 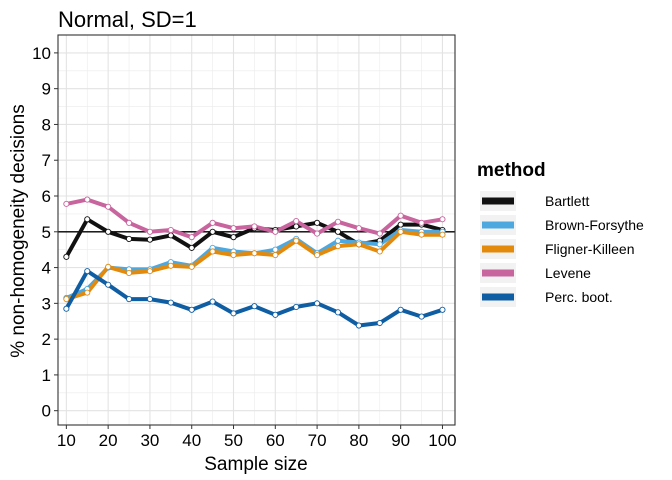 What do you see at coordinates (46, 160) in the screenshot?
I see `y-tick-label: 7` at bounding box center [46, 160].